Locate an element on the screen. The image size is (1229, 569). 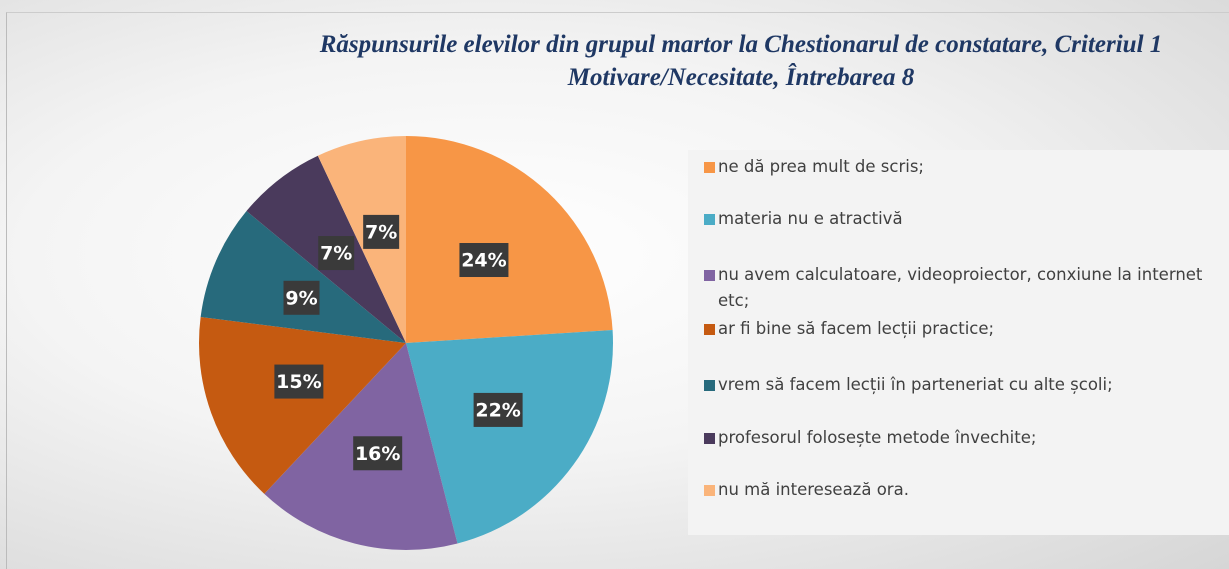
legend-label: nu mă interesează ora. is located at coordinates (813, 489).